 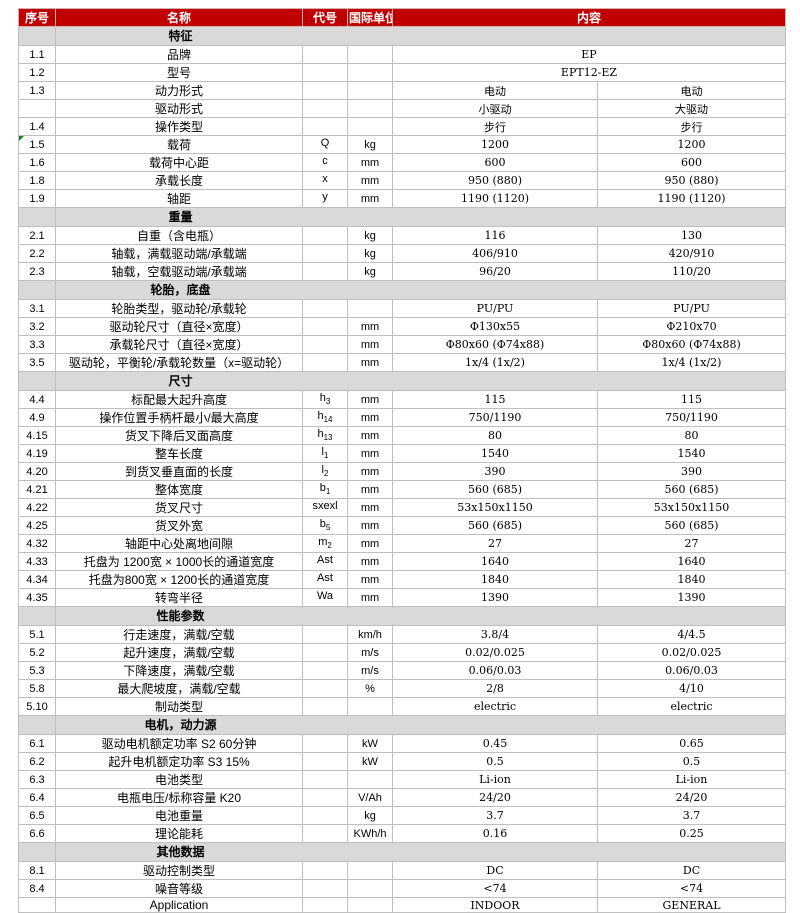 I want to click on cell-code: h3, so click(x=325, y=399).